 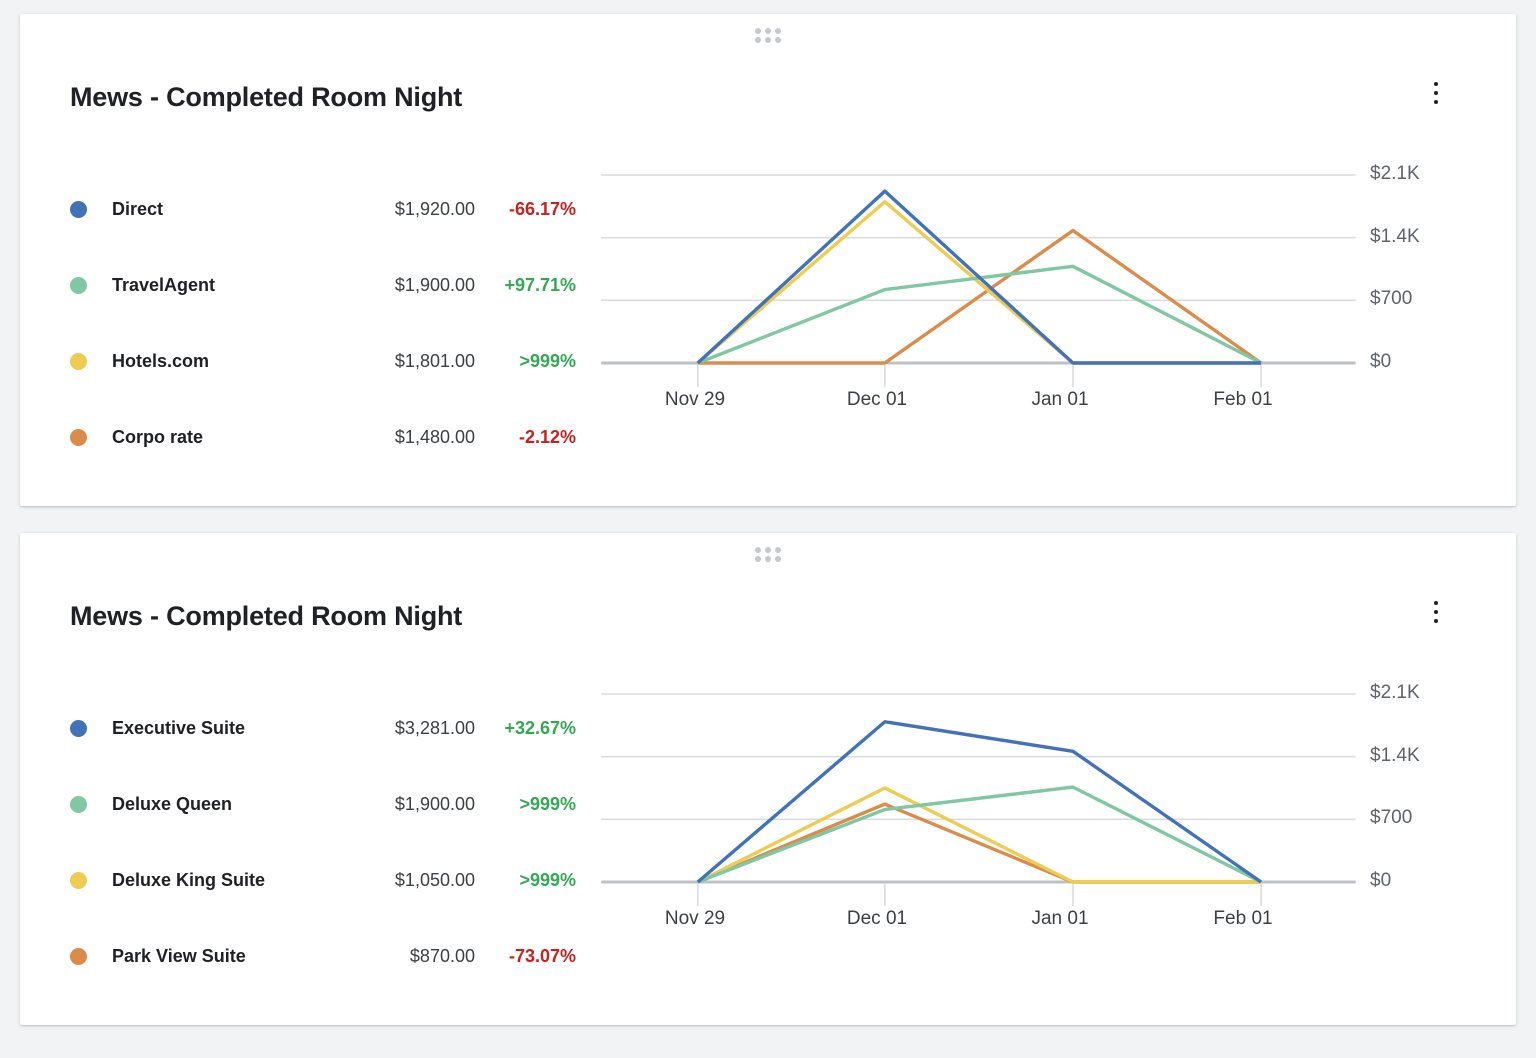 What do you see at coordinates (542, 208) in the screenshot?
I see `legend-delta: -66.17%` at bounding box center [542, 208].